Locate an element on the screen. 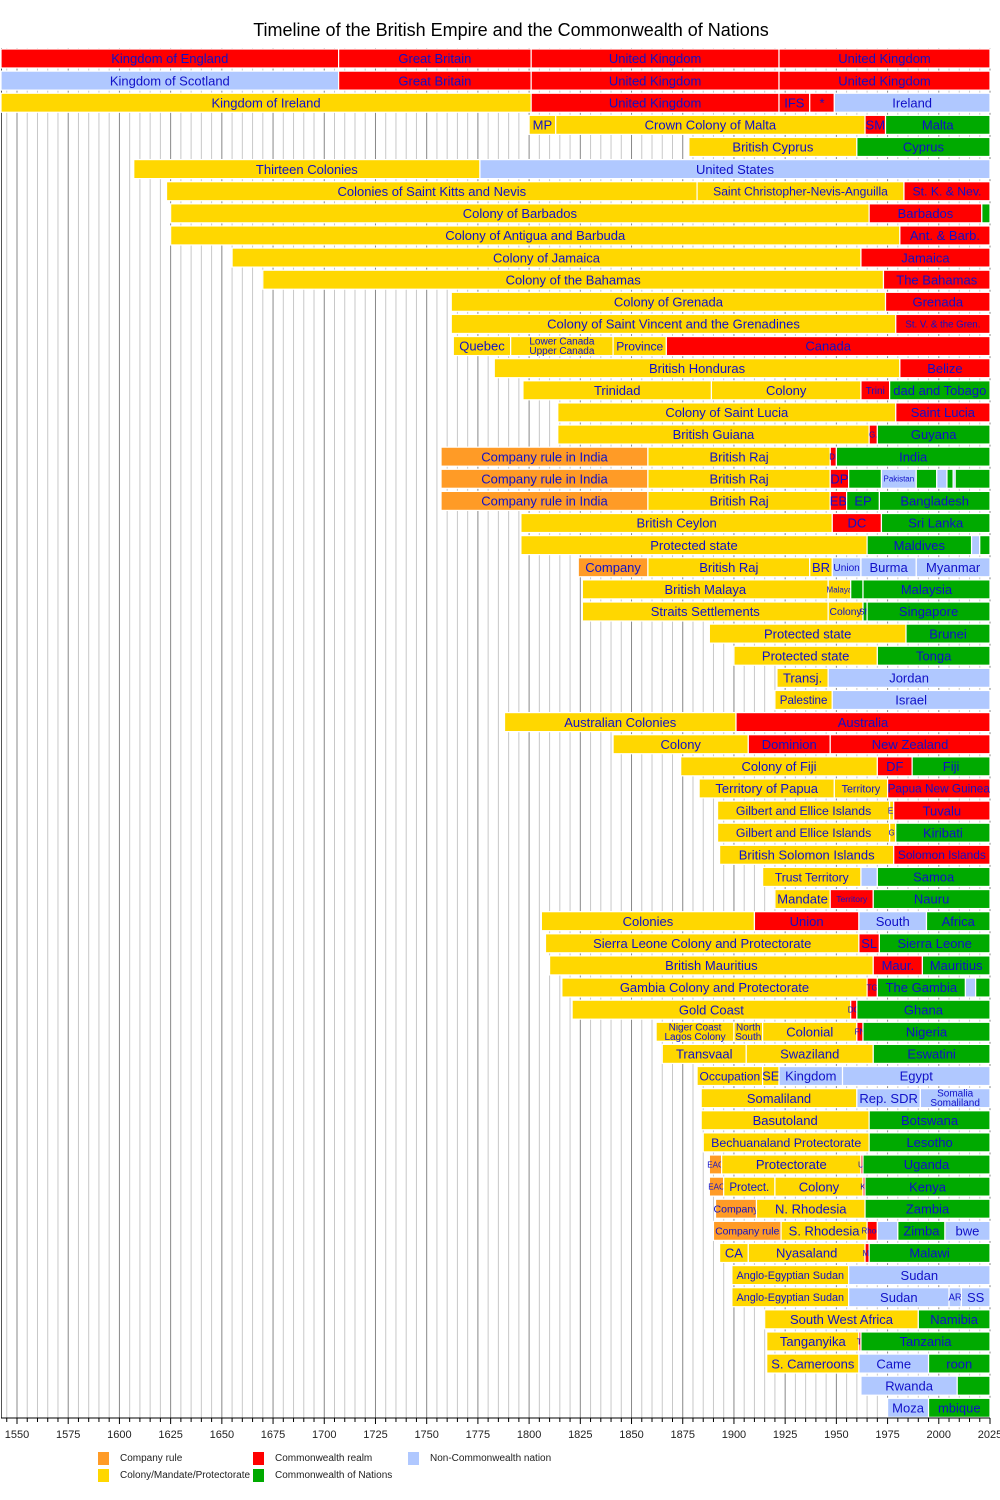 This screenshot has width=1000, height=1500. segment-label: Colony of Antigua and Barbuda is located at coordinates (535, 235).